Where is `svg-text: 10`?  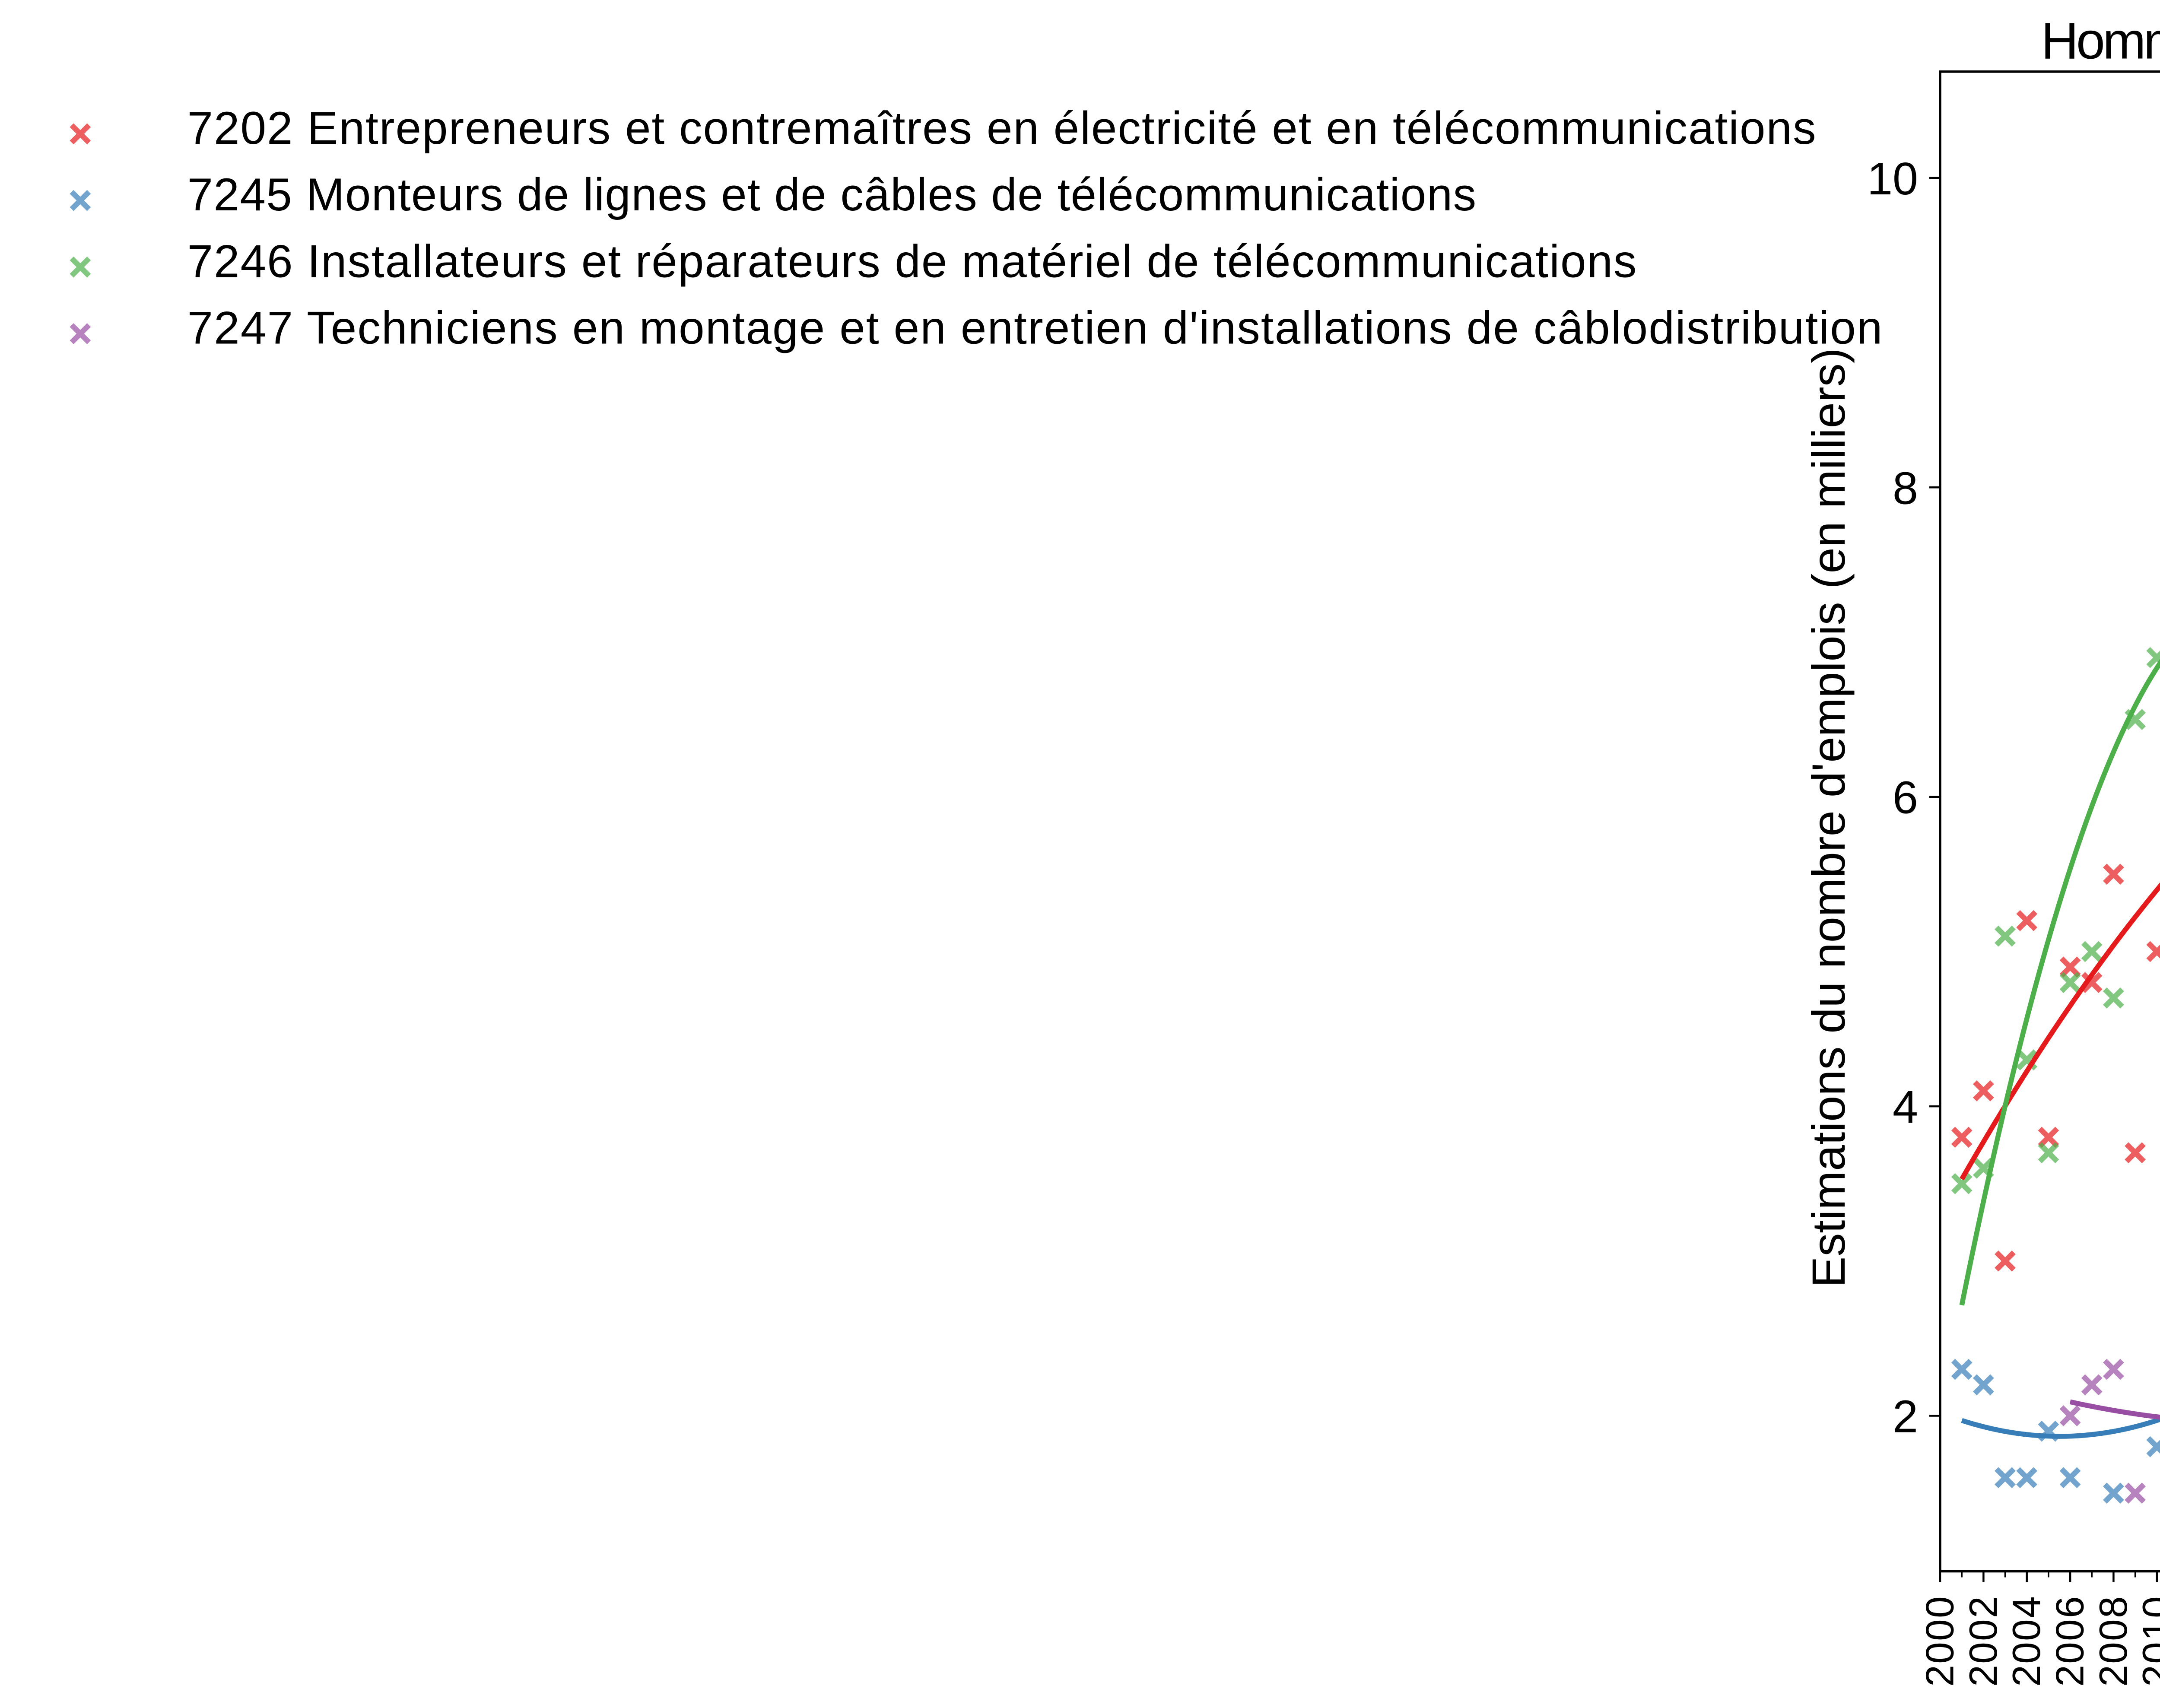
svg-text: 10 is located at coordinates (1893, 178).